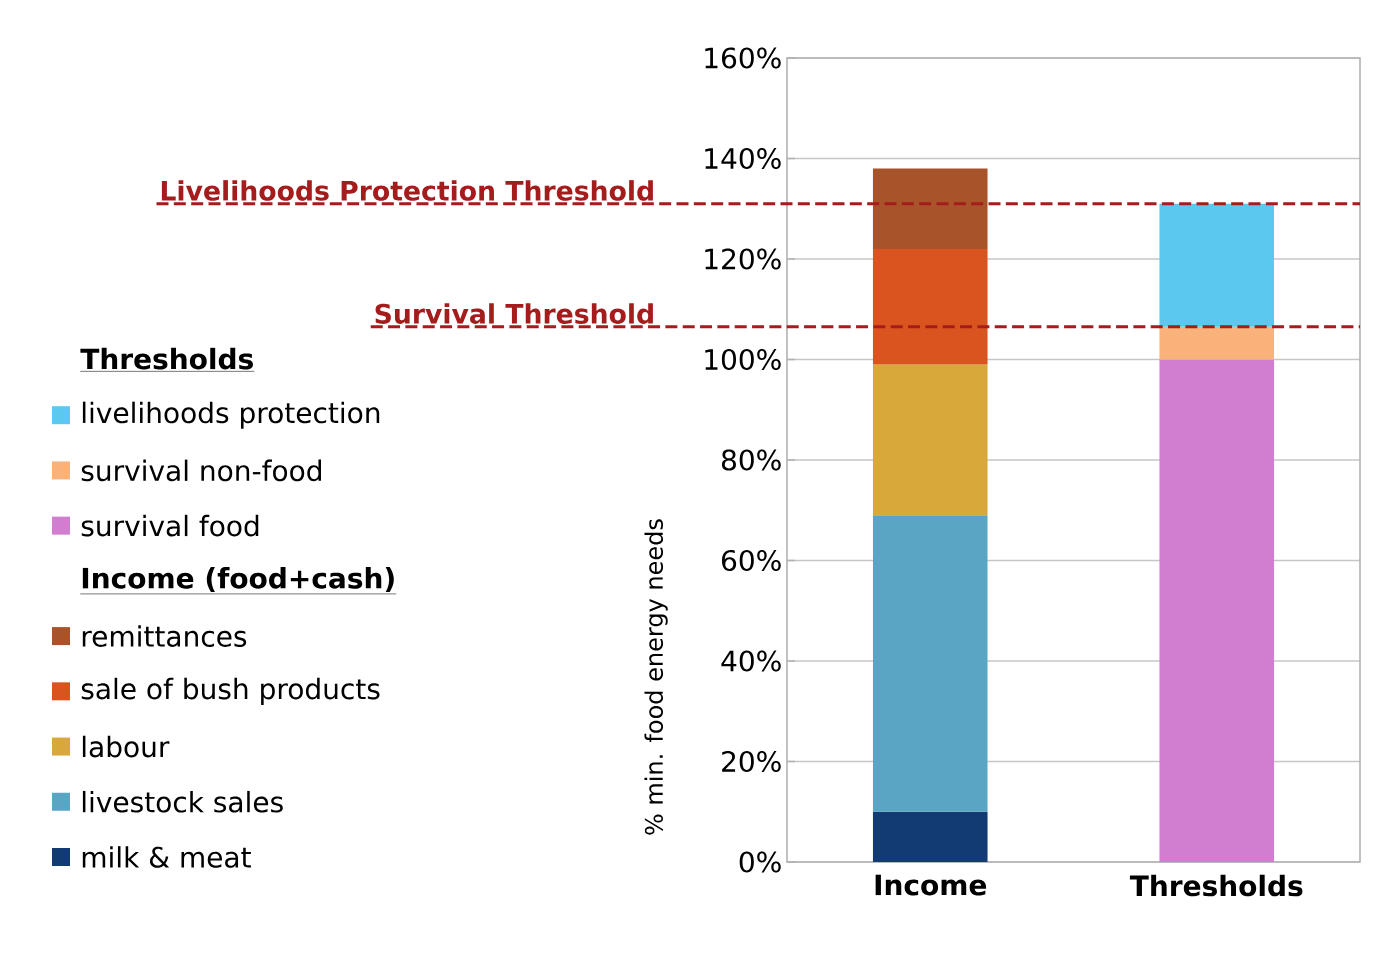 This screenshot has height=962, width=1400. I want to click on y-tick-label: 20%, so click(751, 761).